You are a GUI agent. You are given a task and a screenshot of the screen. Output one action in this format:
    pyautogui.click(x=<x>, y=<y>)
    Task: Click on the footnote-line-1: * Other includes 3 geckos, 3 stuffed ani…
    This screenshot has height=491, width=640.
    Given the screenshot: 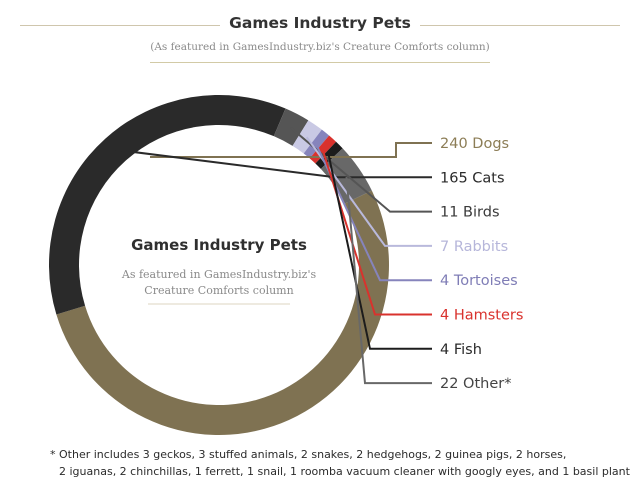 What is the action you would take?
    pyautogui.click(x=308, y=454)
    